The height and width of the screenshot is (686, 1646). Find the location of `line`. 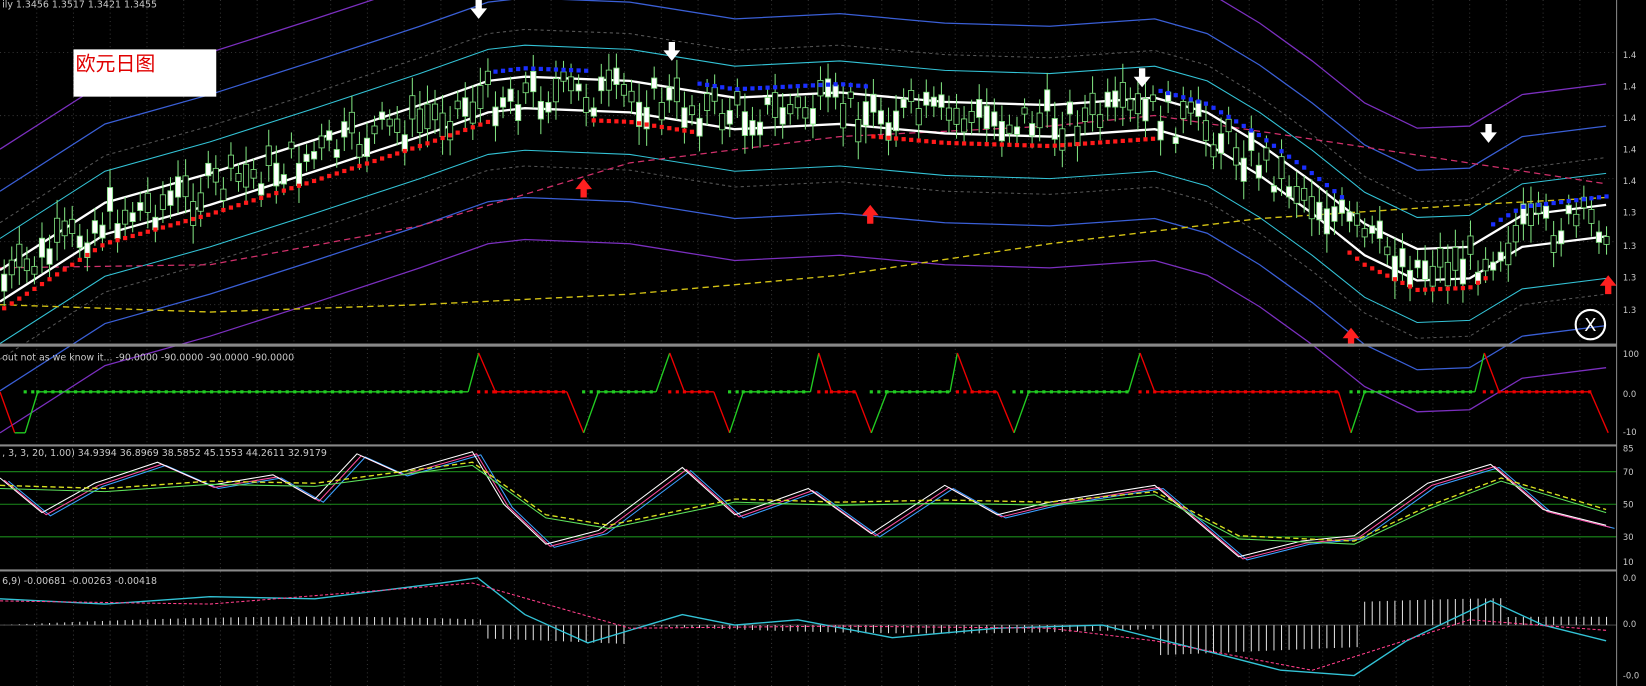

line is located at coordinates (803, 504).